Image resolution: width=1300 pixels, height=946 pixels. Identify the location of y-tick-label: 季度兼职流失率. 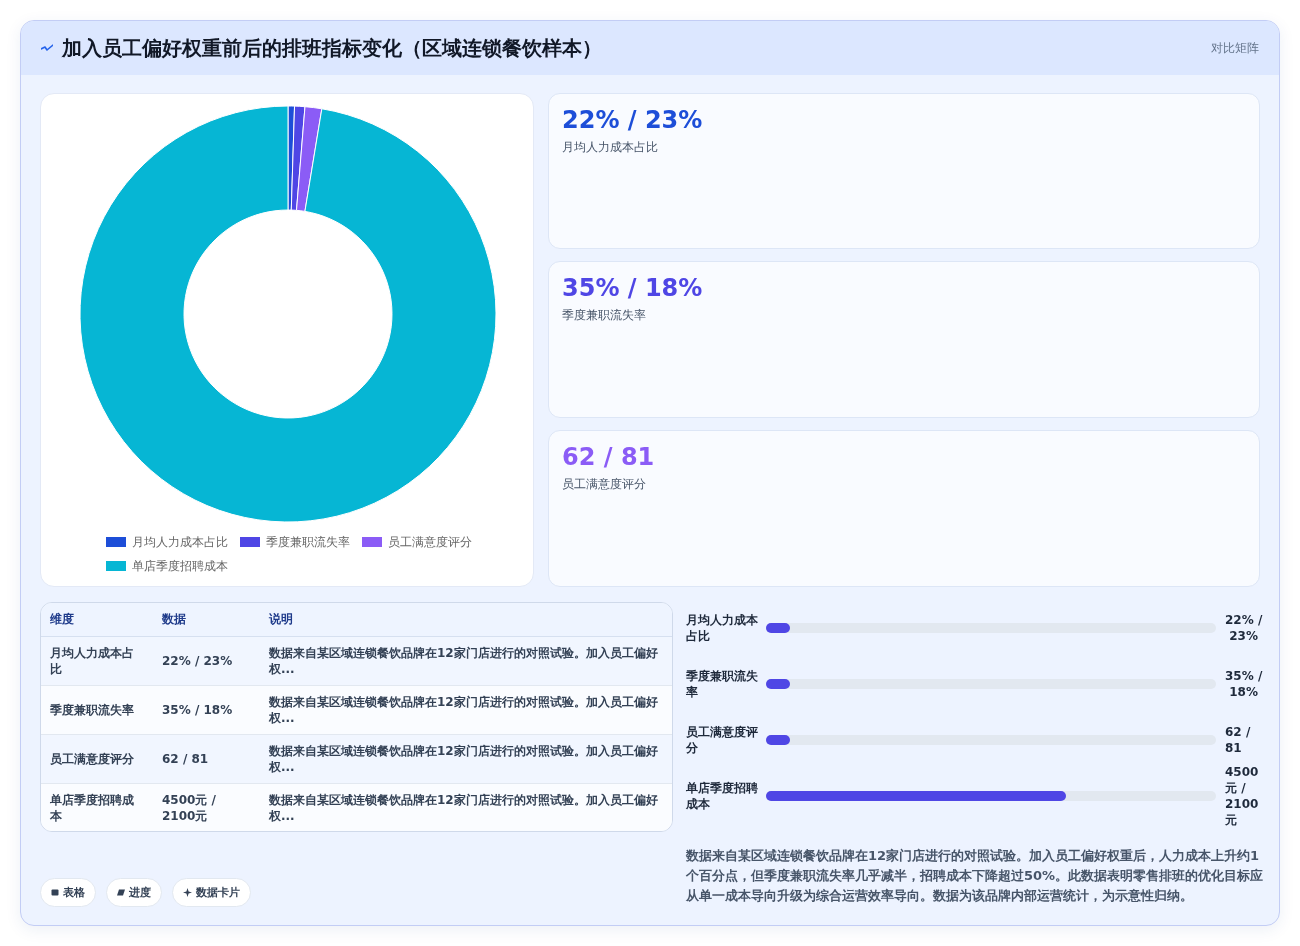
(722, 684).